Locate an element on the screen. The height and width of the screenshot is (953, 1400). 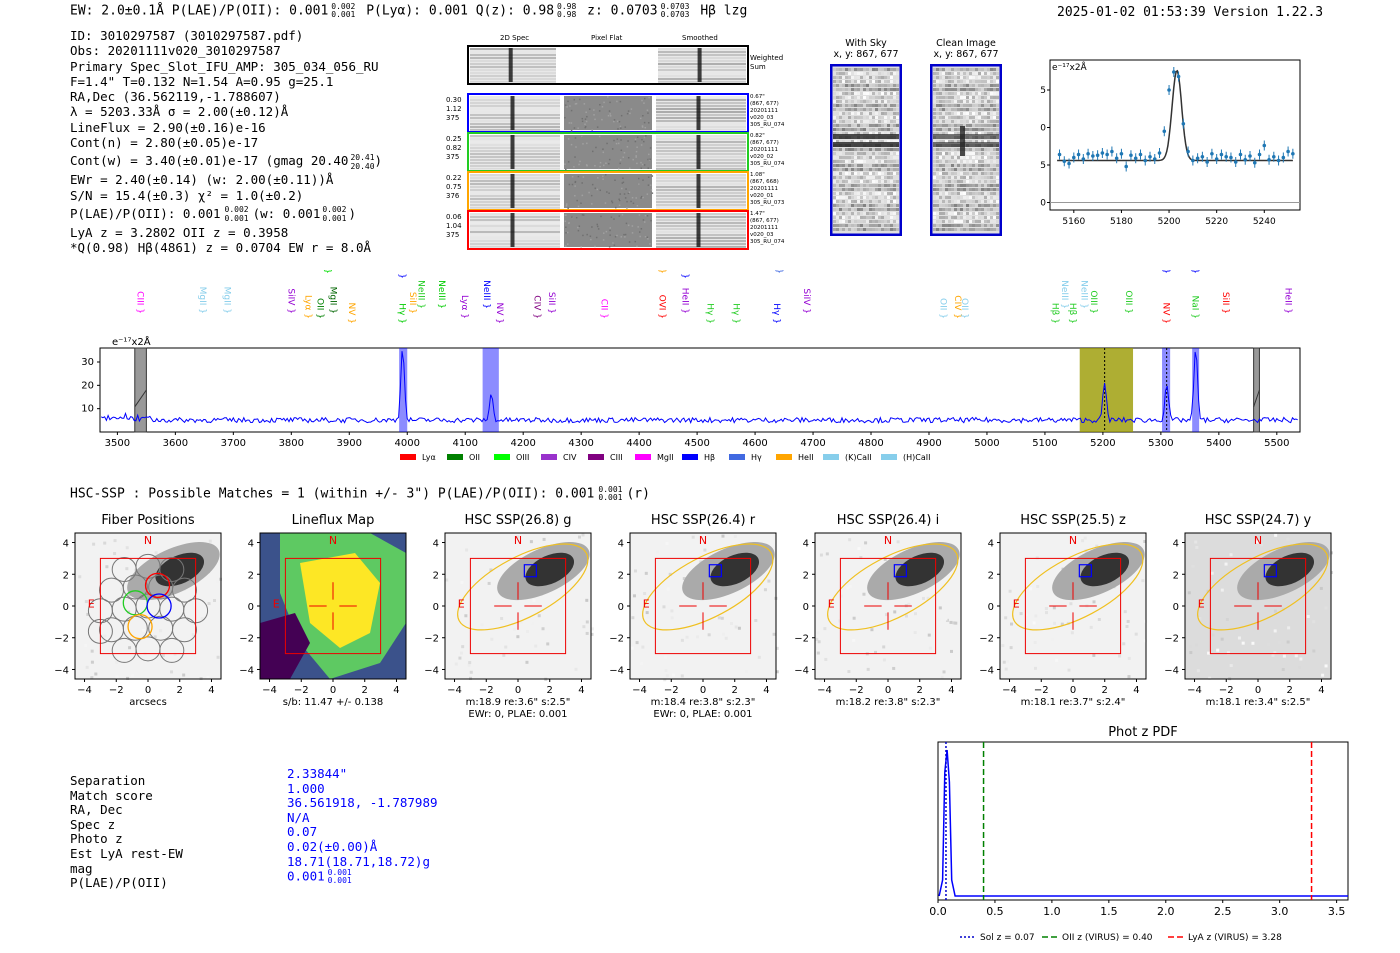
info-plae-w-close: ) is located at coordinates (352, 213).